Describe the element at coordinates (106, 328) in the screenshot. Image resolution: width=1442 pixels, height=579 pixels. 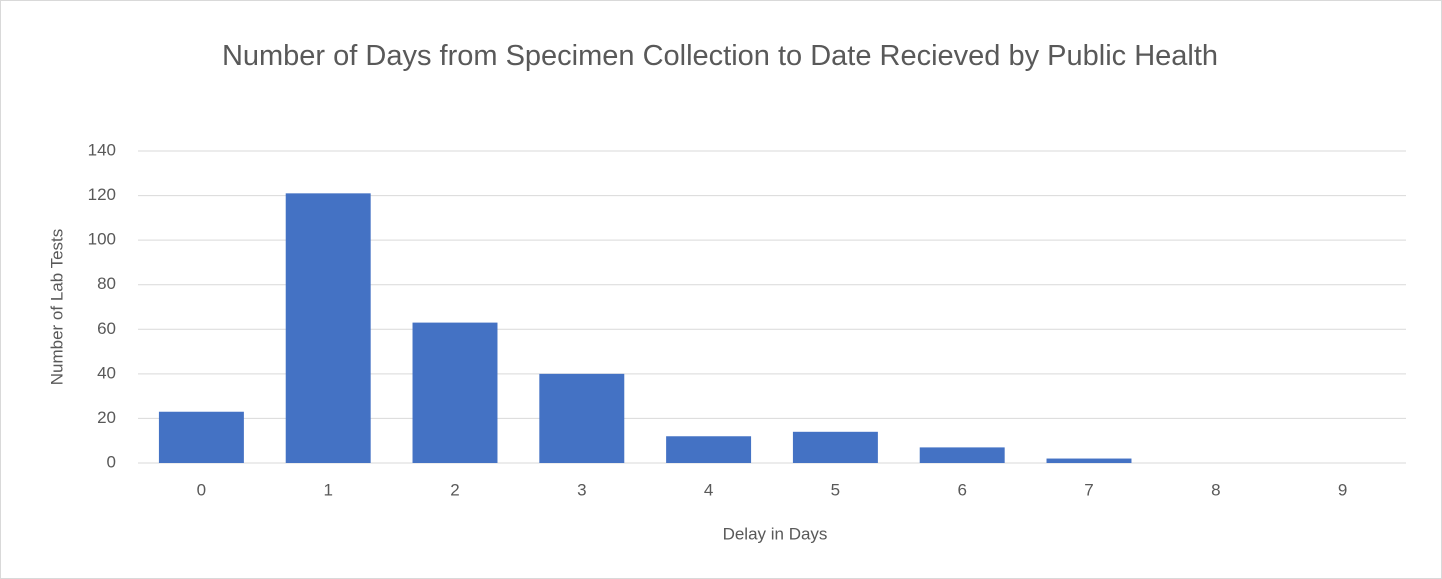
I see `y-tick-label: 60` at that location.